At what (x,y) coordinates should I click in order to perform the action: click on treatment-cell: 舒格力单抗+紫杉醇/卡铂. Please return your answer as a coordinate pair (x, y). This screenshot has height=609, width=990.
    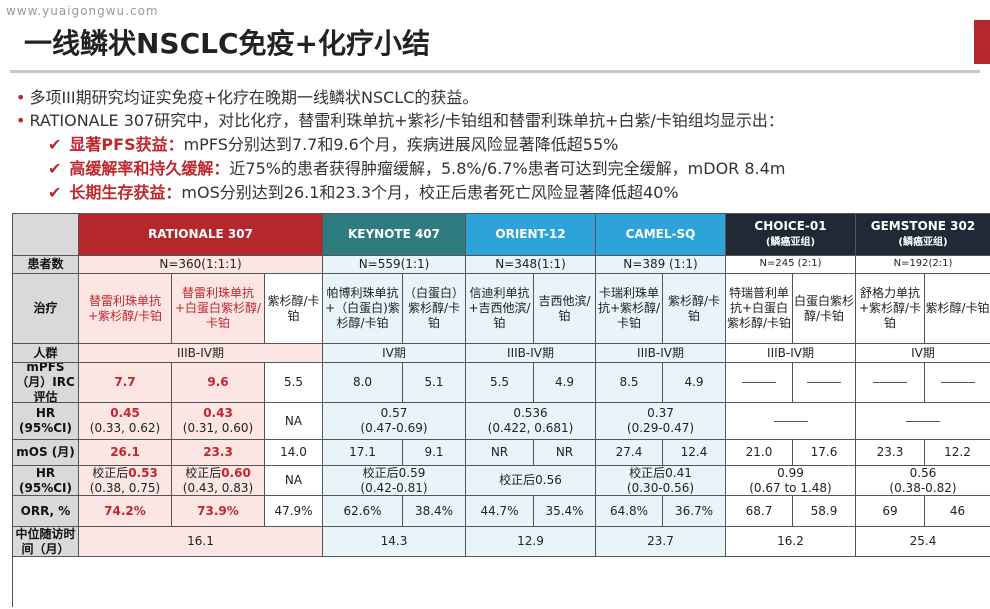
    Looking at the image, I should click on (890, 309).